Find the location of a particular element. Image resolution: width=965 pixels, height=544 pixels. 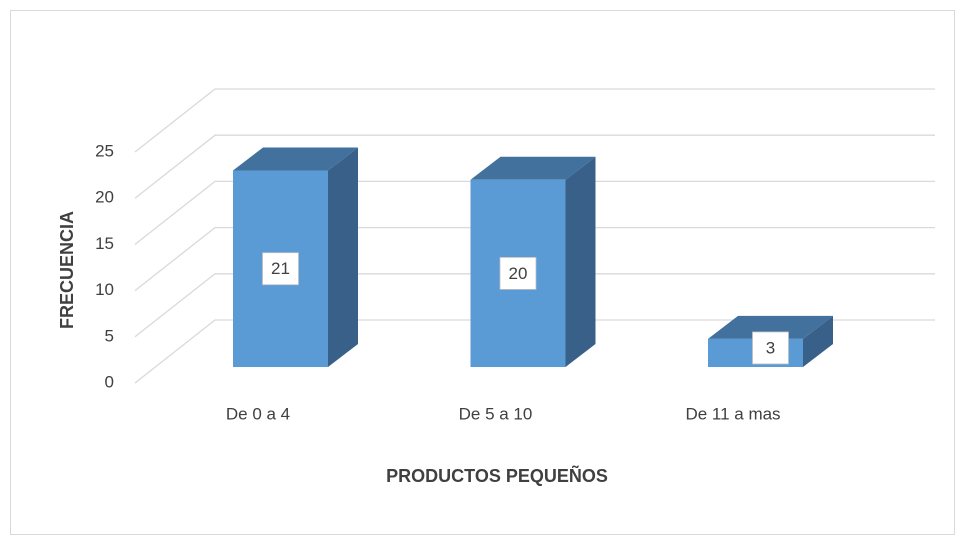

value-label: 20 is located at coordinates (518, 273).